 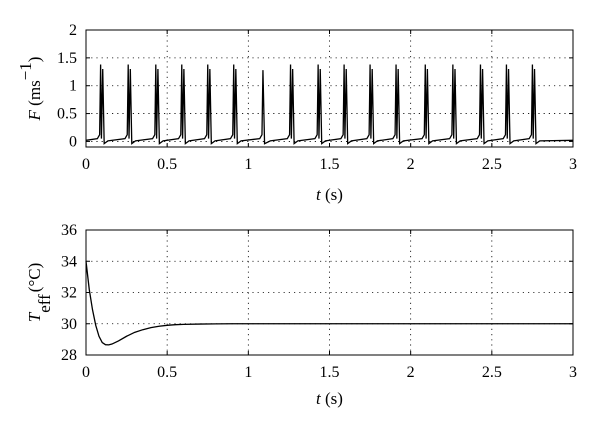 What do you see at coordinates (30, 89) in the screenshot?
I see `y-axis-label: F (ms−1)` at bounding box center [30, 89].